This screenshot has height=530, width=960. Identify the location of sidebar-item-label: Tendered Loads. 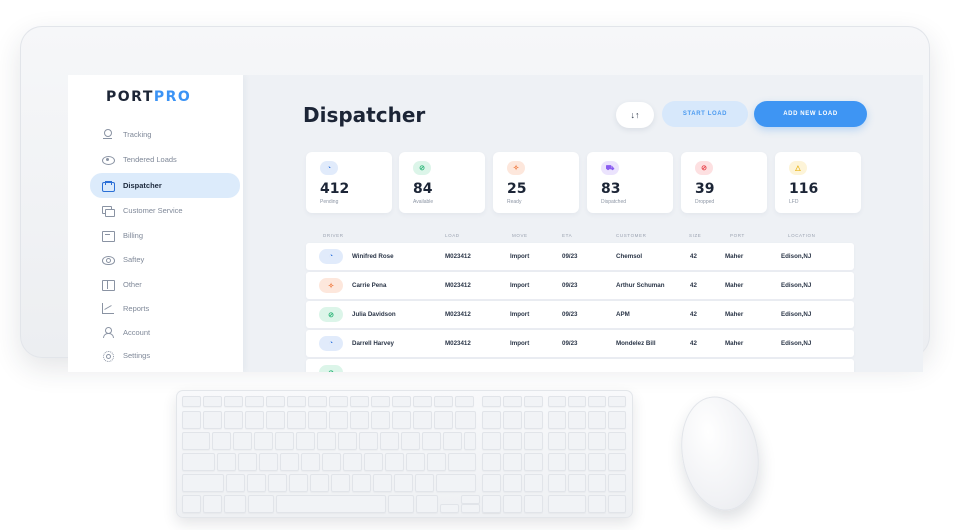
(150, 159).